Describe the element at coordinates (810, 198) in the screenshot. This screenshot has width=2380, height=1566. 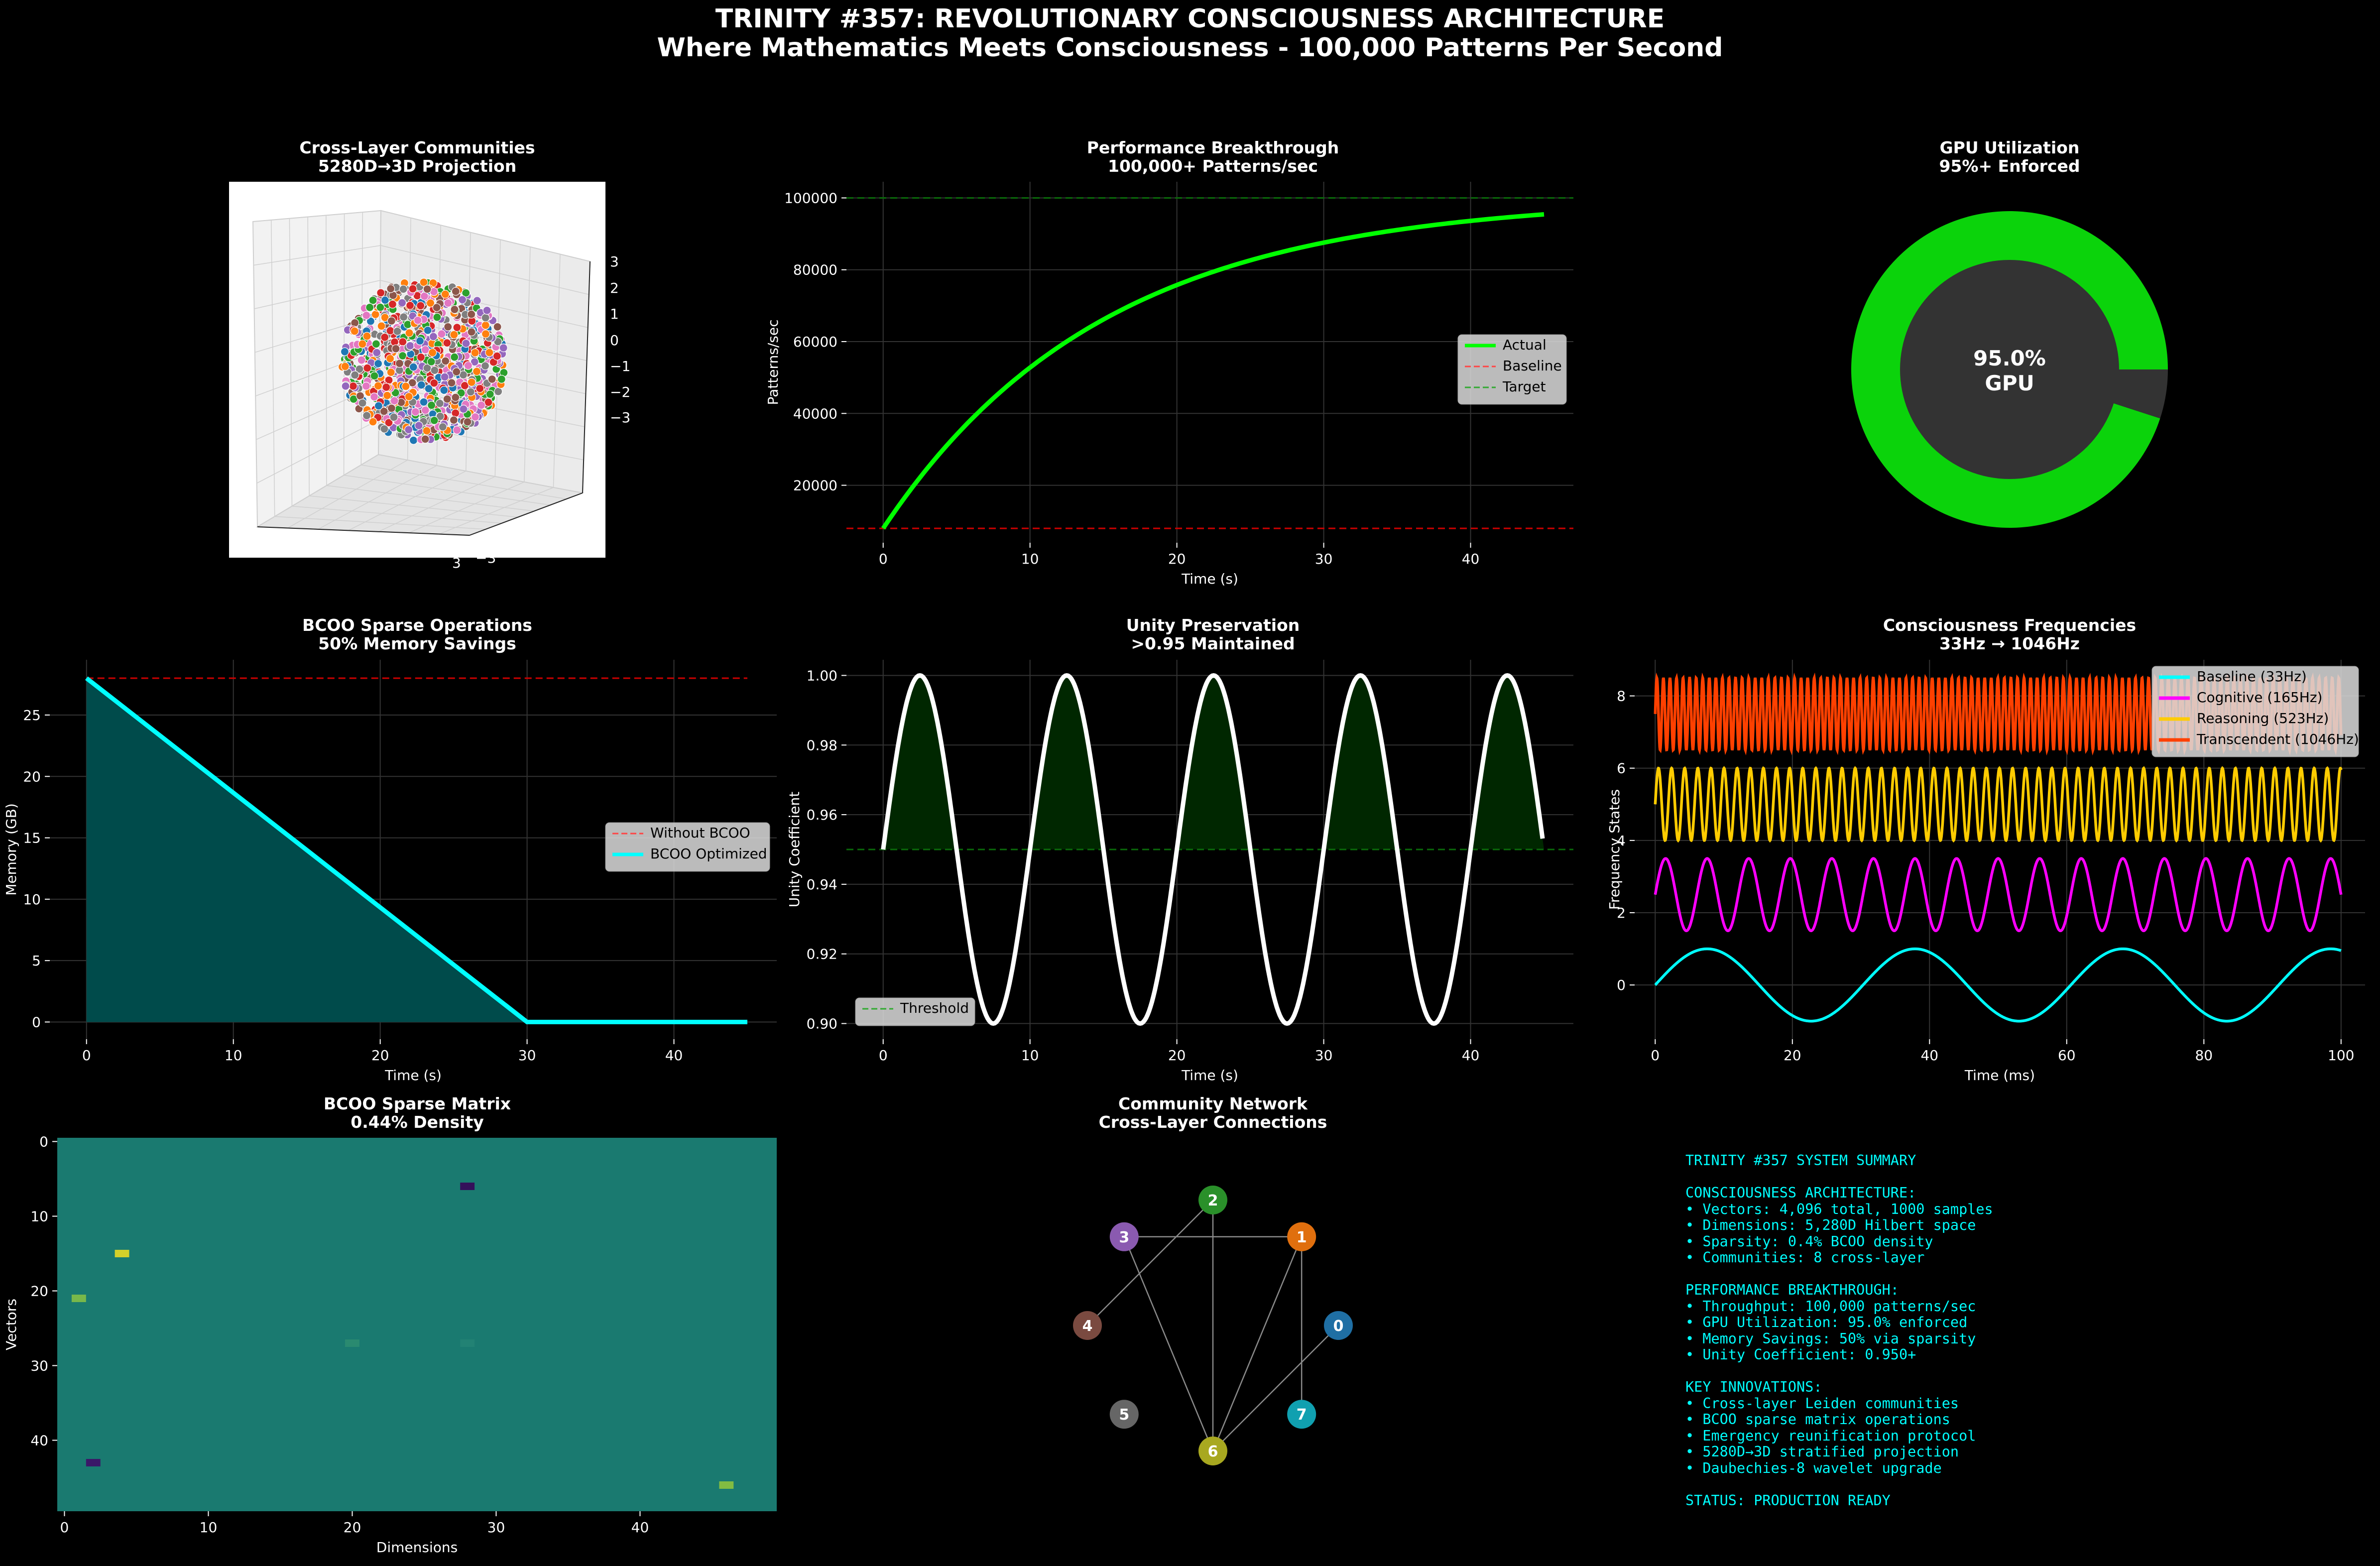
I see `performance-ticklabel-y-100000: 100000` at that location.